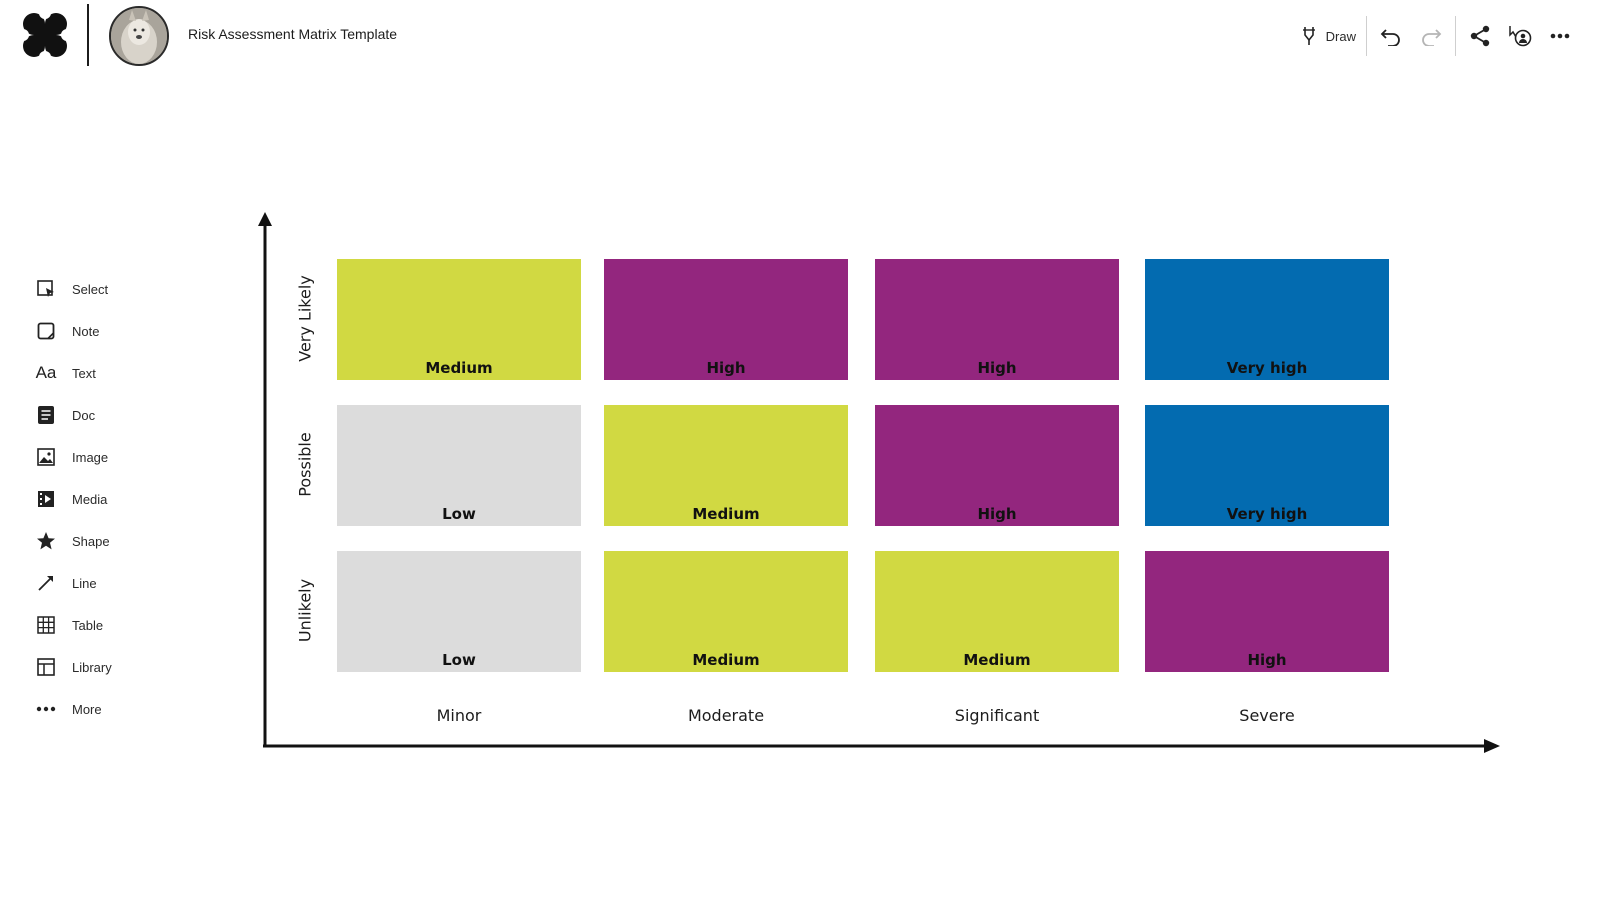 This screenshot has width=1600, height=900. What do you see at coordinates (90, 499) in the screenshot?
I see `tool-label: Media` at bounding box center [90, 499].